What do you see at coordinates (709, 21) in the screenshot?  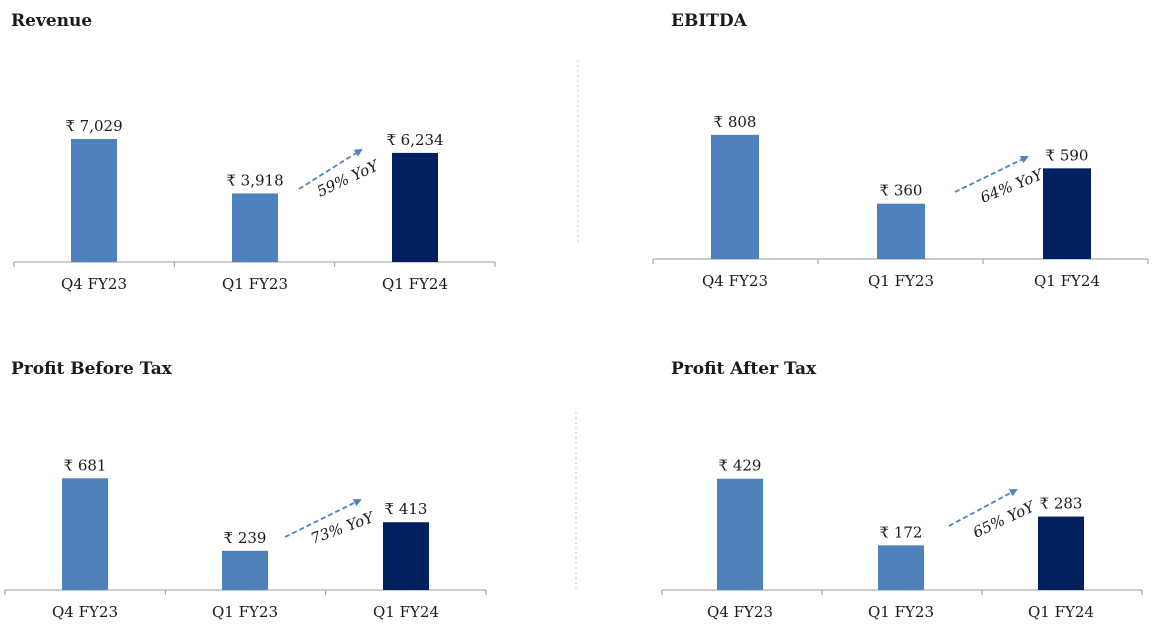 I see `chart-title: EBITDA` at bounding box center [709, 21].